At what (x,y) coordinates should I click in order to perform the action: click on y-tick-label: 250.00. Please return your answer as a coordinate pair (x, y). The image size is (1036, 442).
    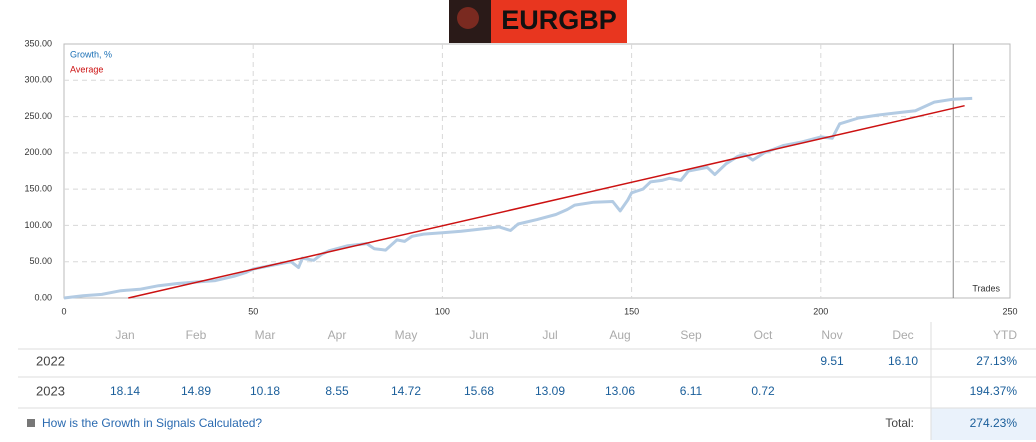
    Looking at the image, I should click on (38, 116).